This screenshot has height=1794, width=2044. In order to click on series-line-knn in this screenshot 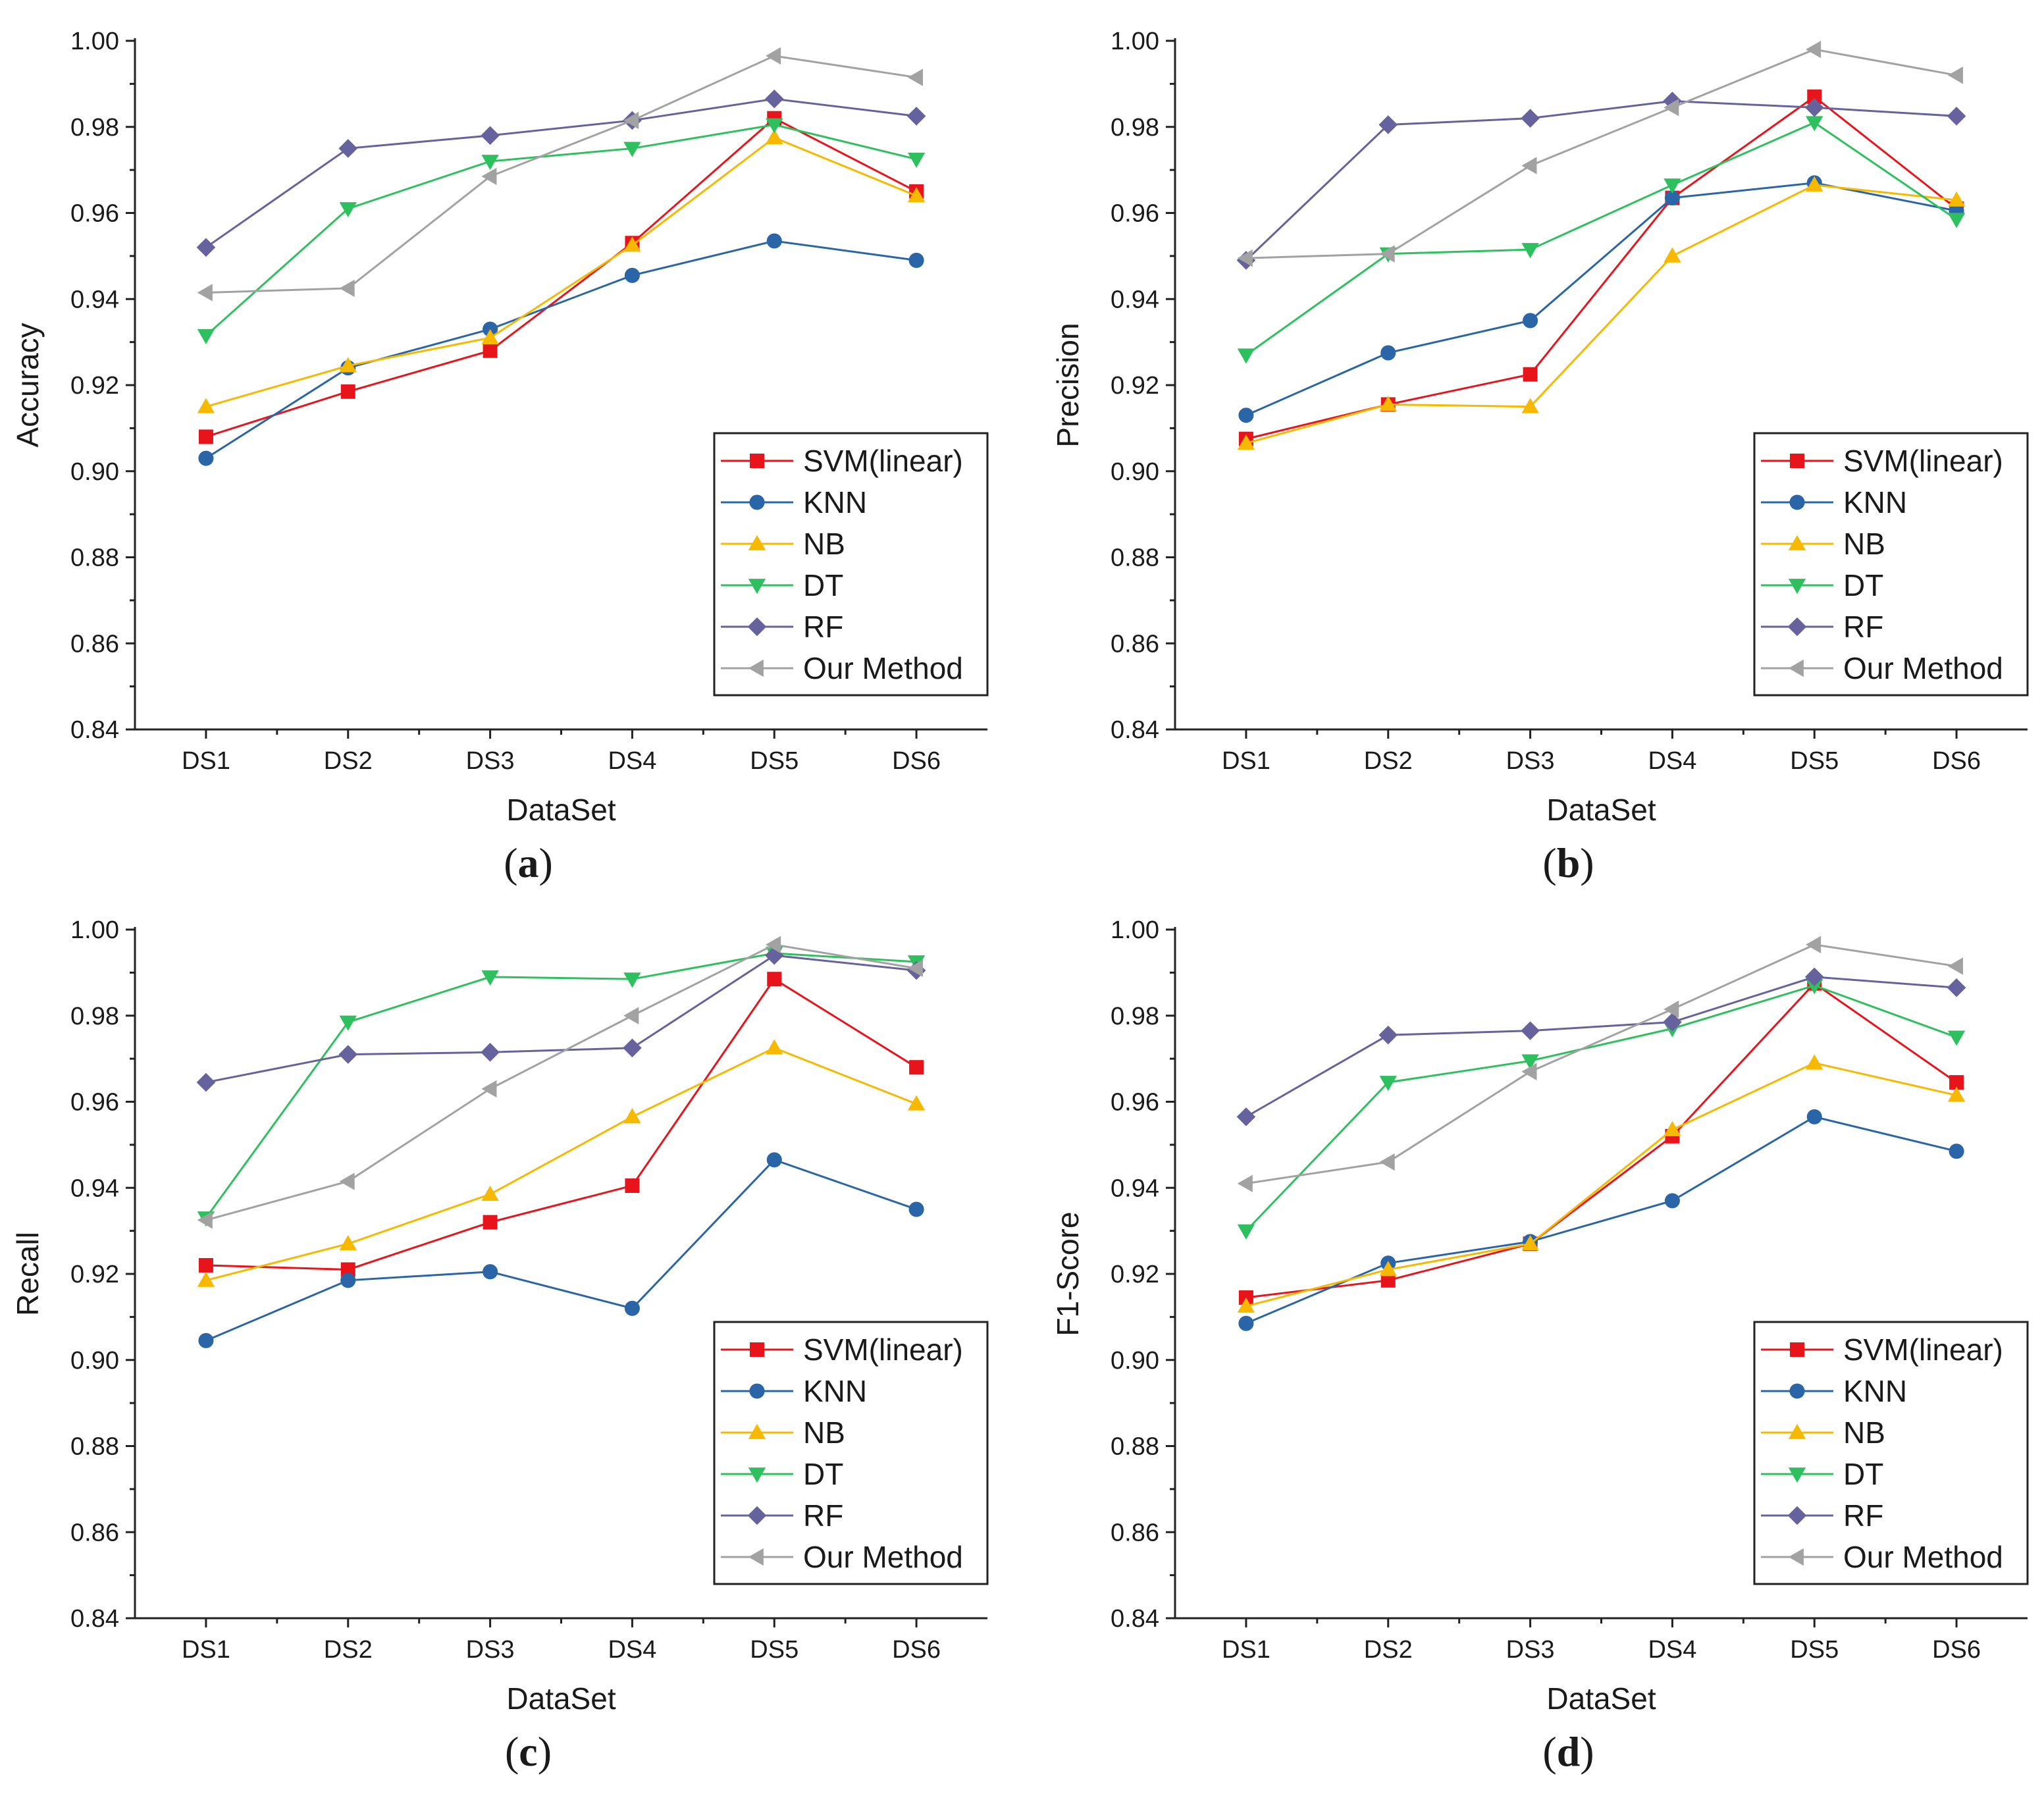, I will do `click(1601, 1220)`.